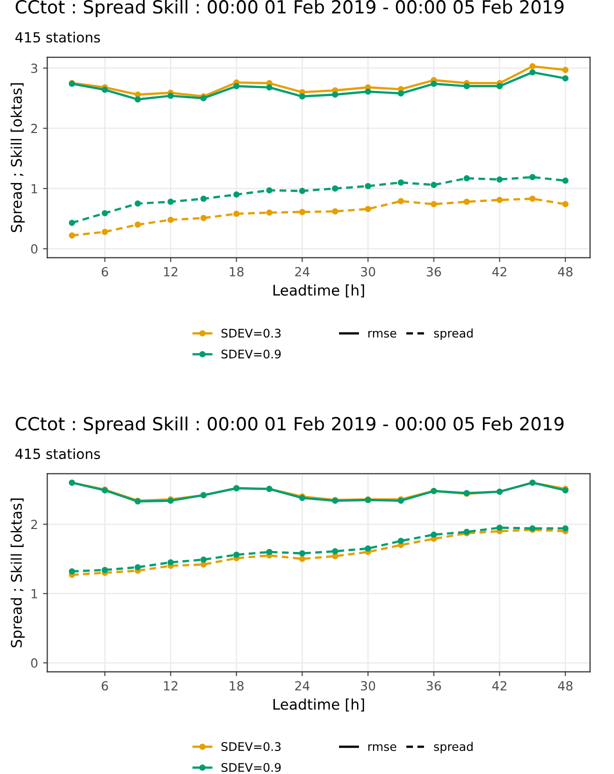  What do you see at coordinates (34, 69) in the screenshot?
I see `y-tick-label: 3` at bounding box center [34, 69].